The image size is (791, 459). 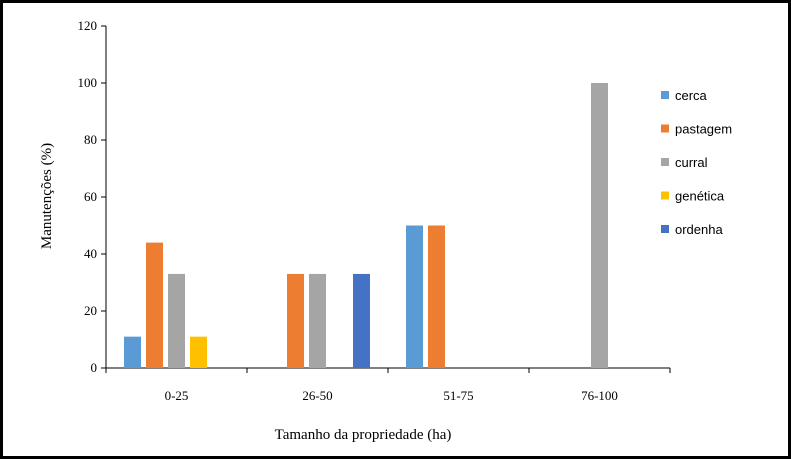 I want to click on y-tick-label: 0, so click(x=94, y=367).